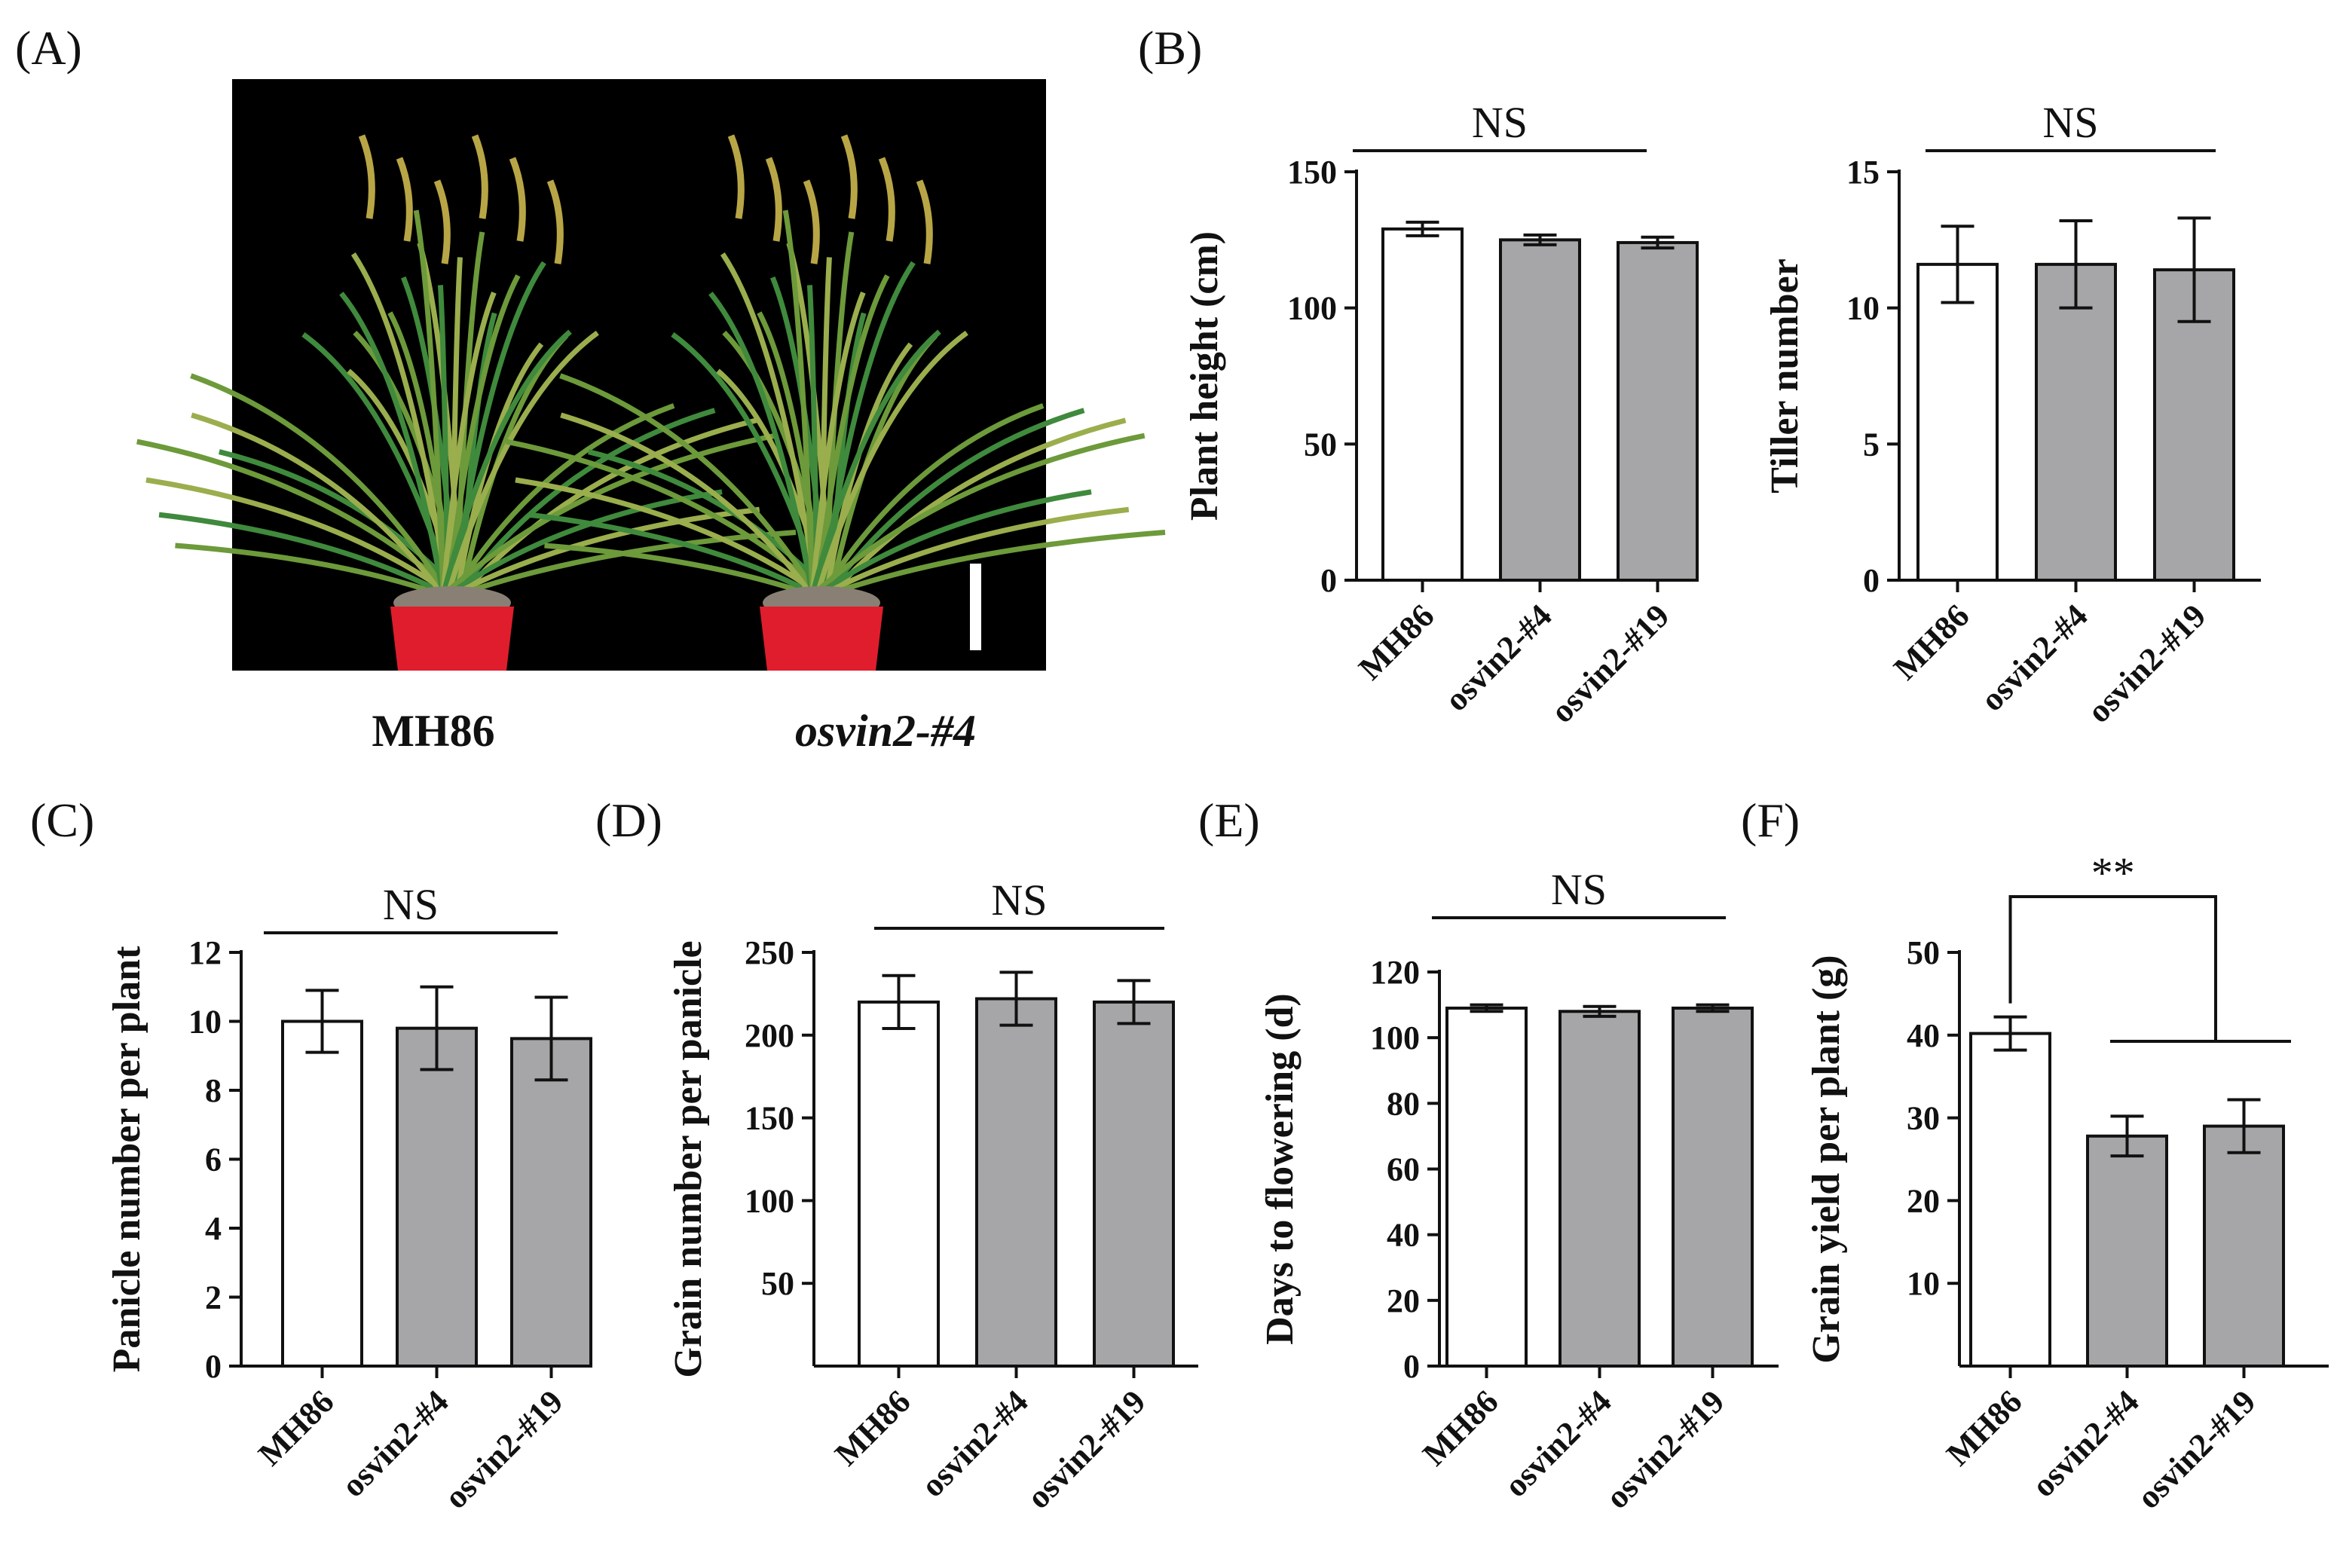  I want to click on significance-label: **, so click(2113, 872).